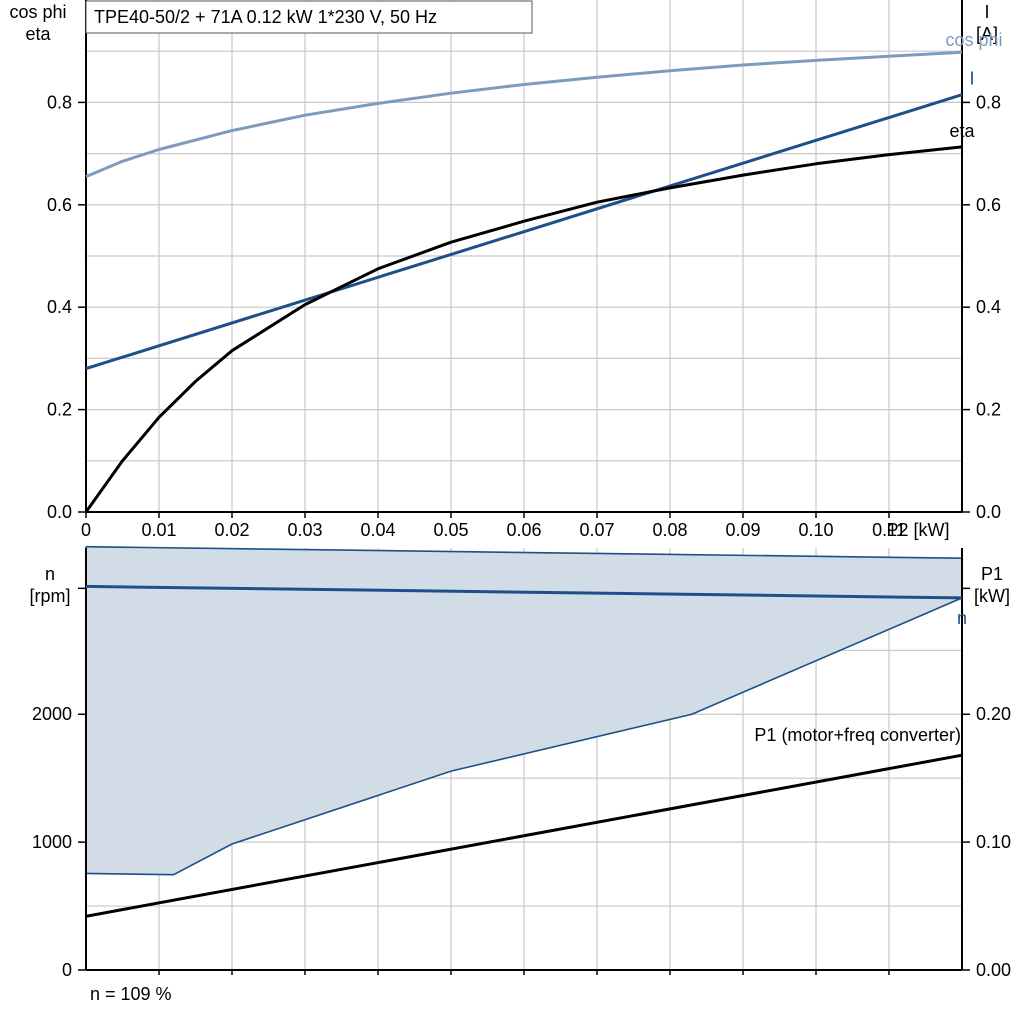 This screenshot has width=1024, height=1024. I want to click on y-tick-label-left: 0.2, so click(59, 410).